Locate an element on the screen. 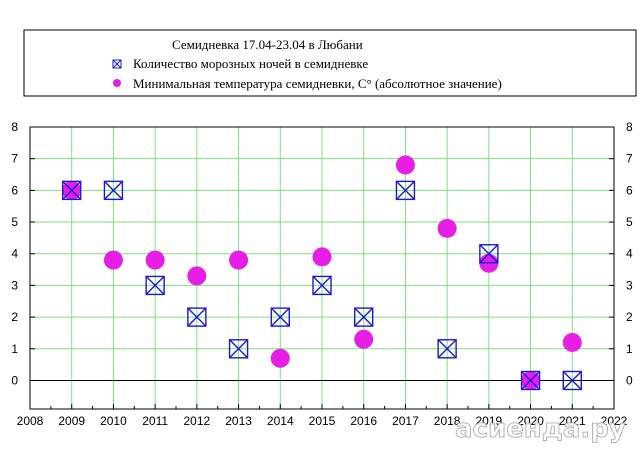 The width and height of the screenshot is (640, 450). chart-title: Семидневка 17.04-23.04 в Любани is located at coordinates (267, 44).